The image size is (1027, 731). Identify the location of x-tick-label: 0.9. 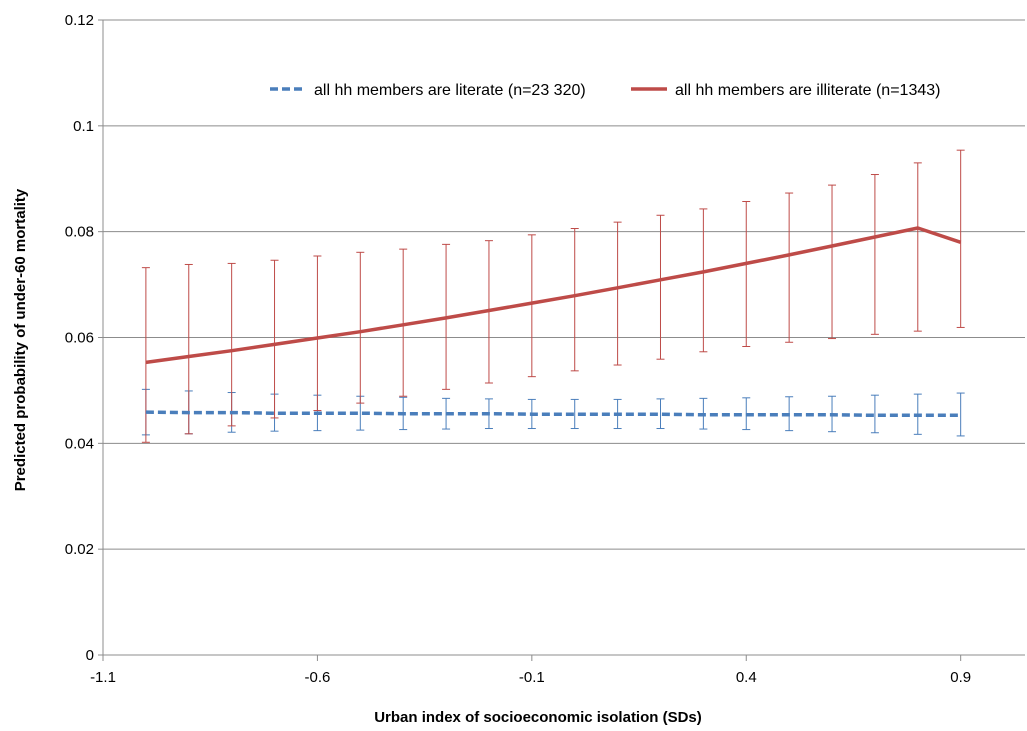
(960, 677).